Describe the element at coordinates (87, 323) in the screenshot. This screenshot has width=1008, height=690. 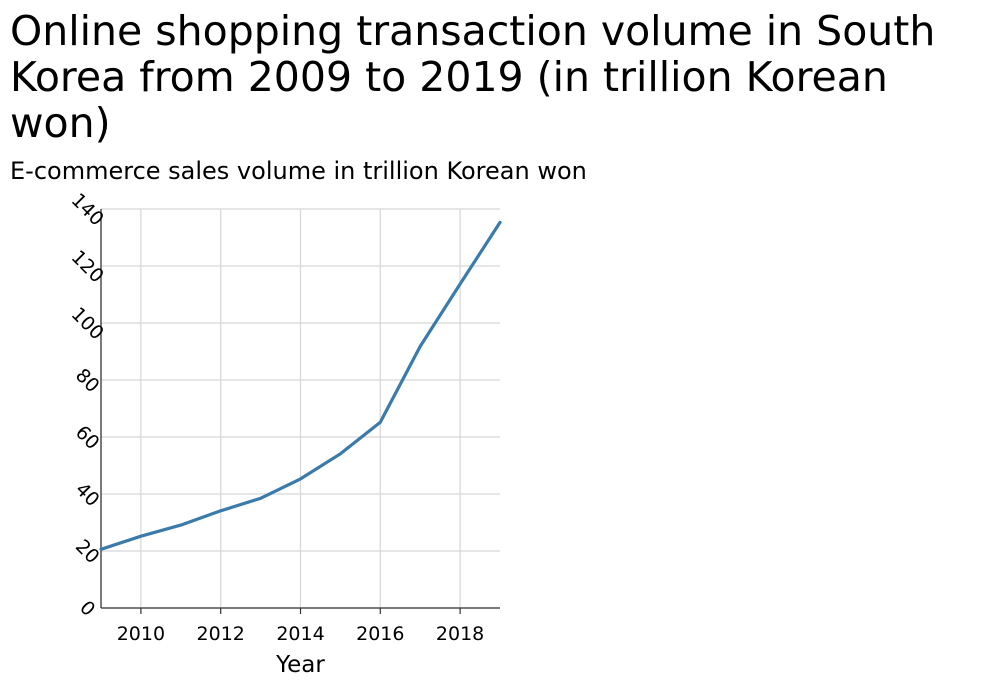
I see `y-tick-label: 100` at that location.